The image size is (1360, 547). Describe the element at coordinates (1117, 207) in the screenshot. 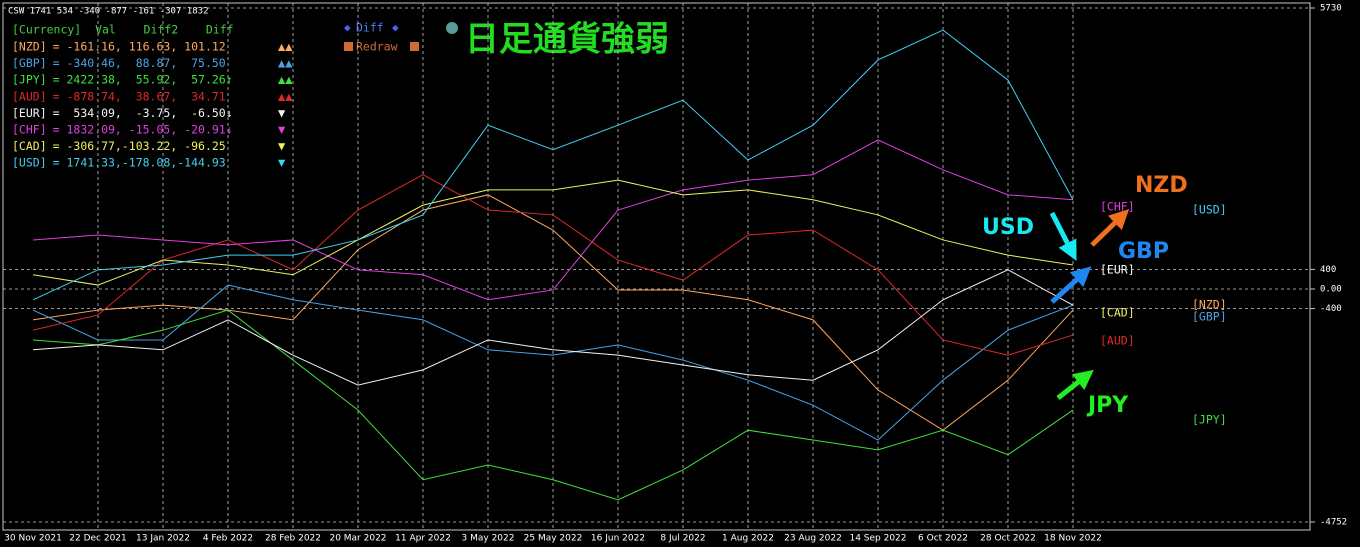

I see `series-end-label: [CHF]` at that location.